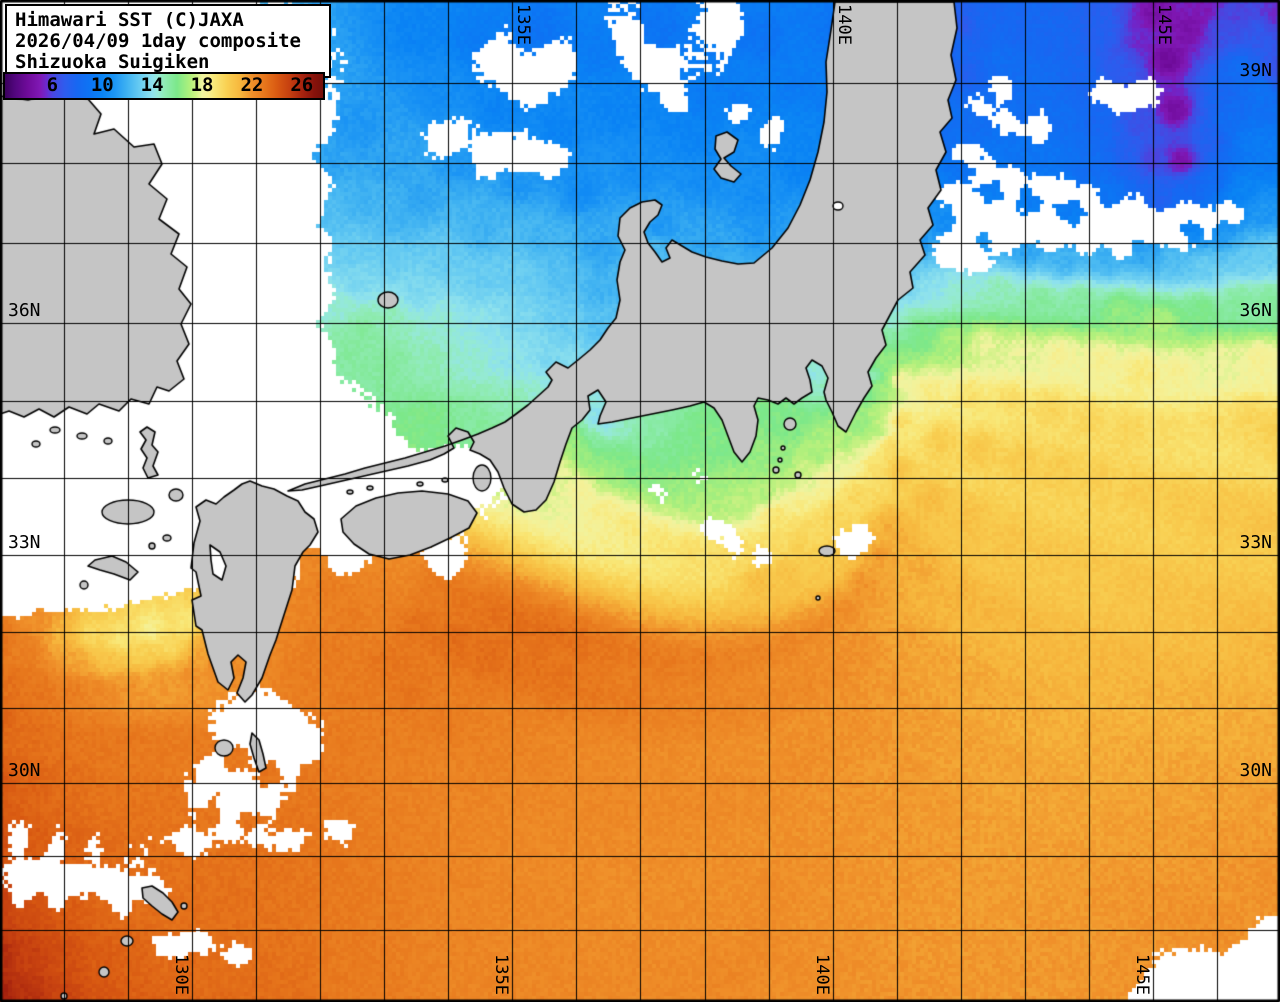  What do you see at coordinates (112, 62) in the screenshot?
I see `title-line-org: Shizuoka Suigiken` at bounding box center [112, 62].